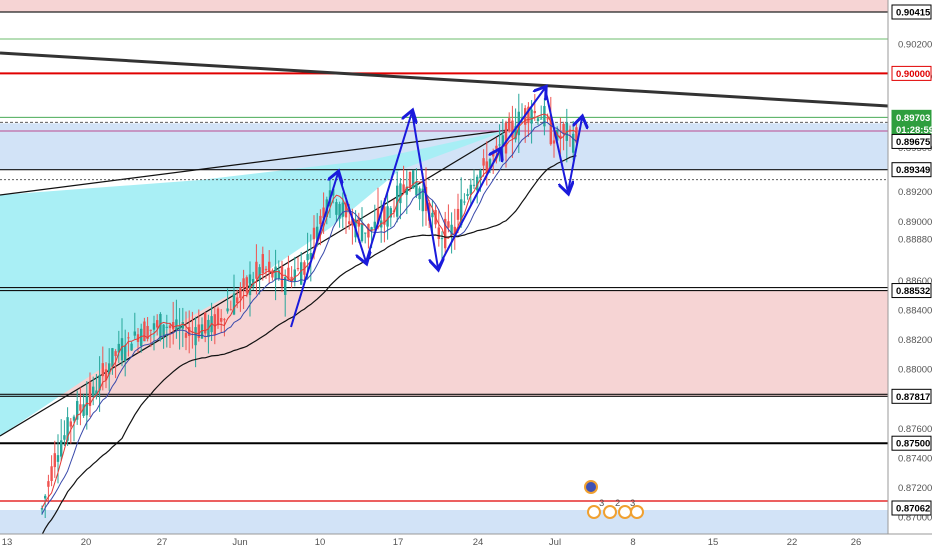 This screenshot has width=932, height=550. What do you see at coordinates (915, 222) in the screenshot?
I see `price-tick-label: 0.89000` at bounding box center [915, 222].